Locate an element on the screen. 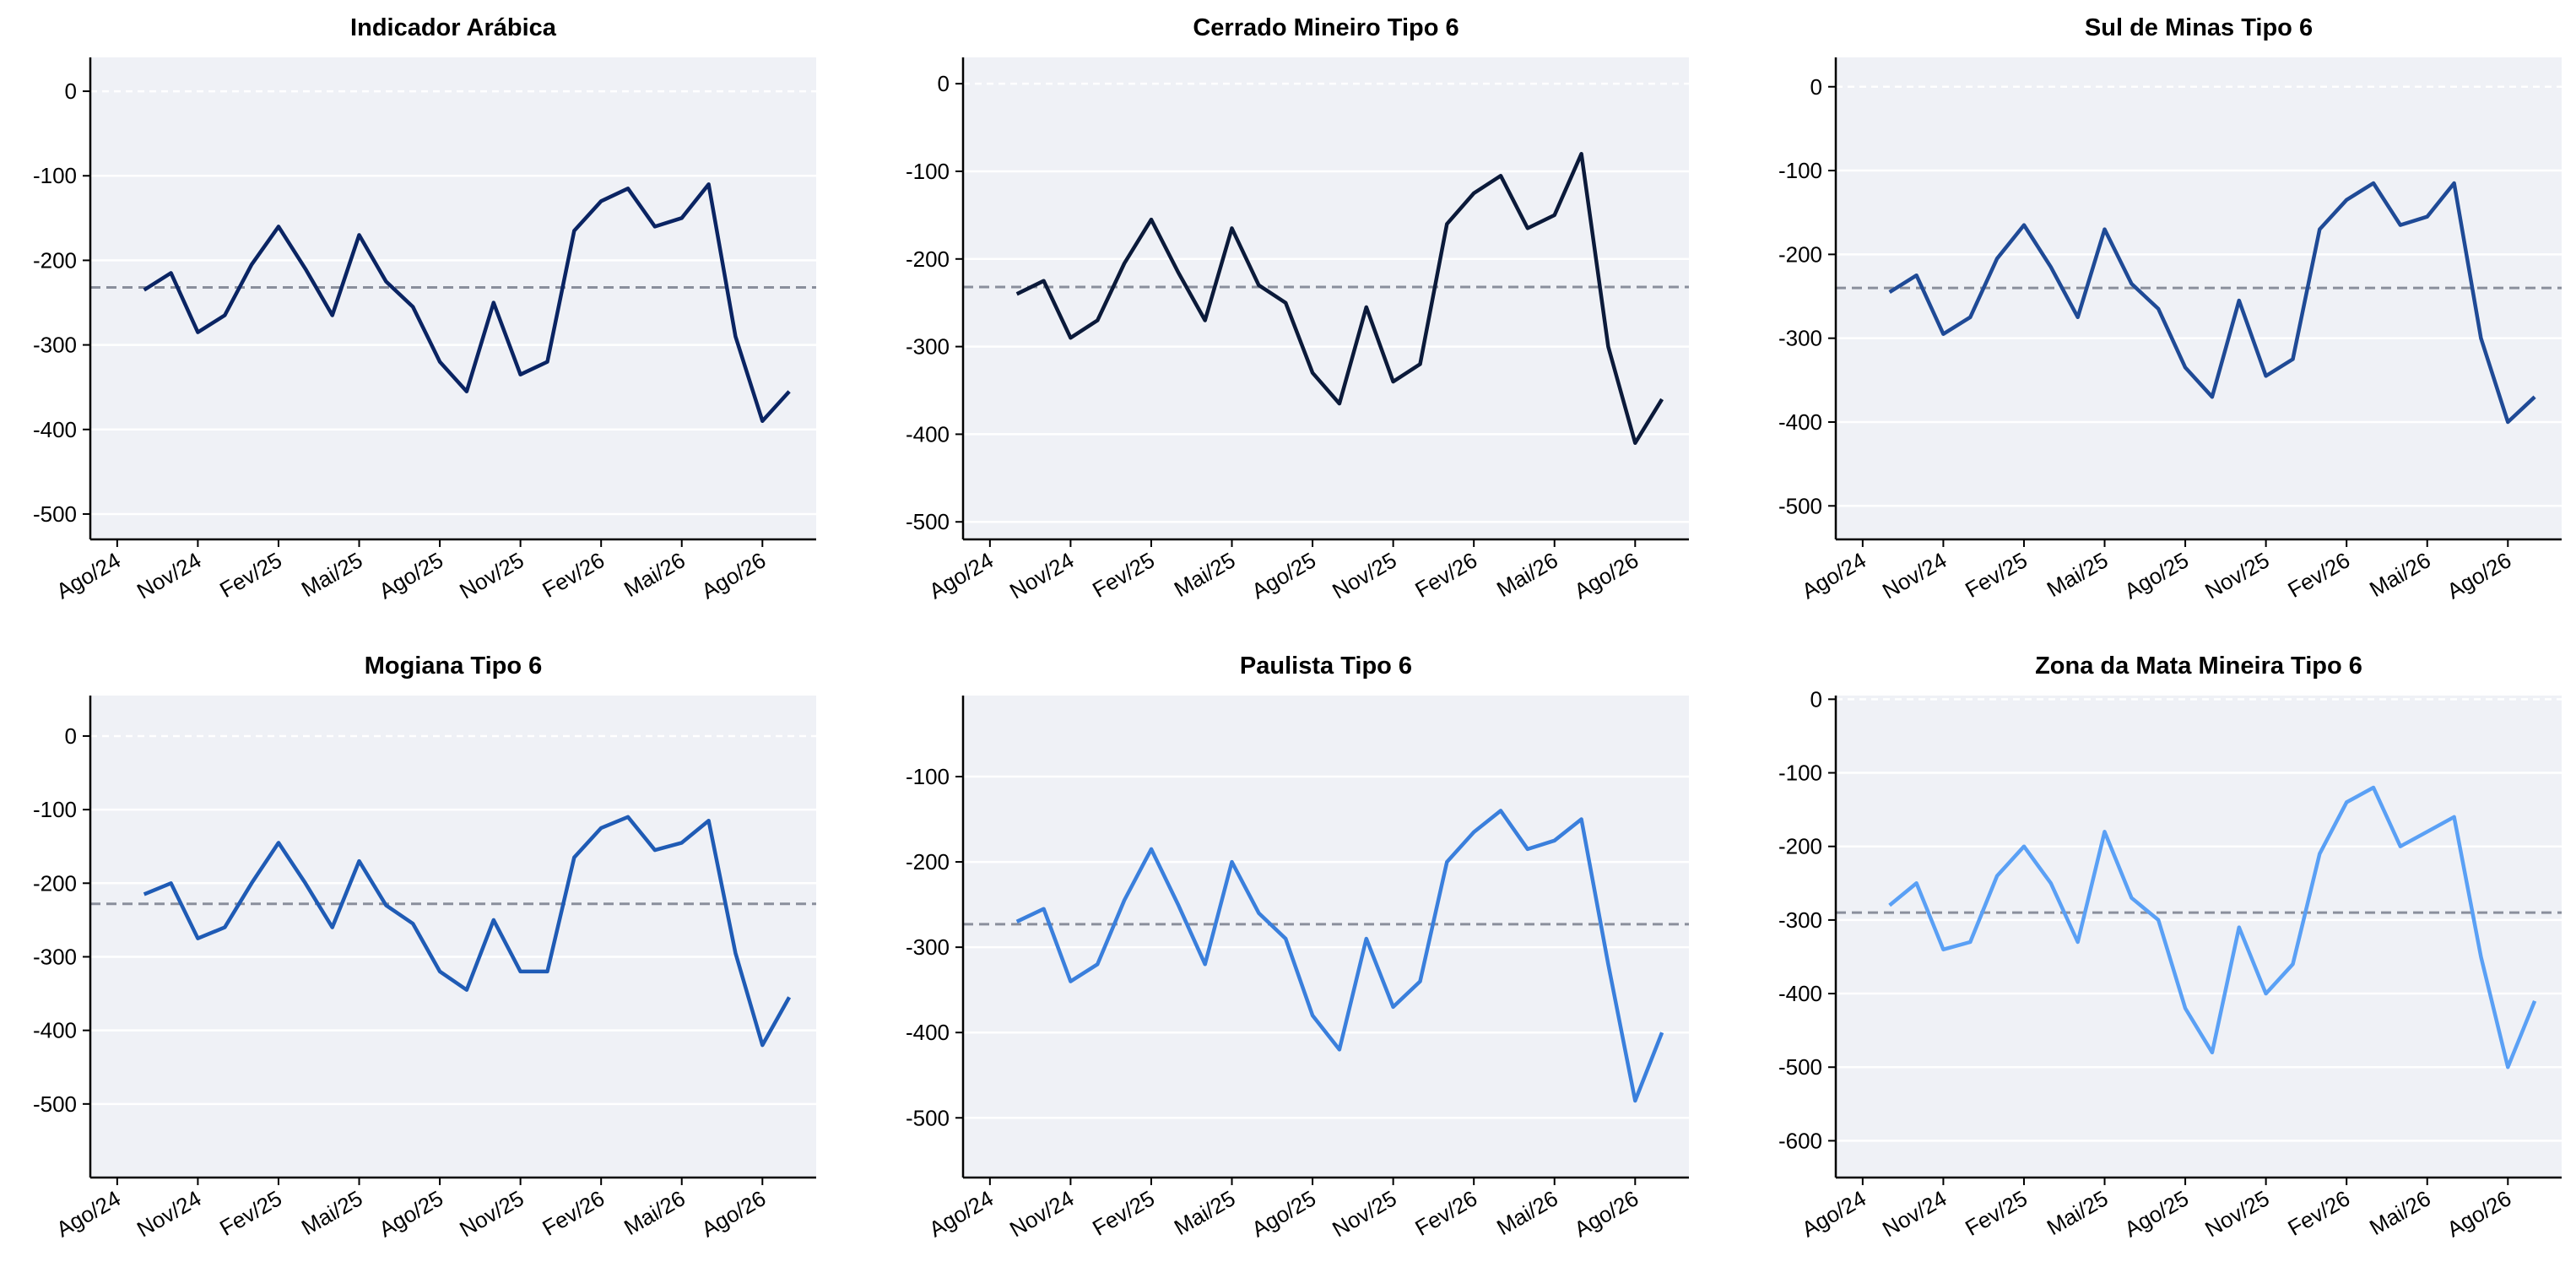 The height and width of the screenshot is (1278, 2576). chart-title: Cerrado Mineiro Tipo 6 is located at coordinates (1325, 27).